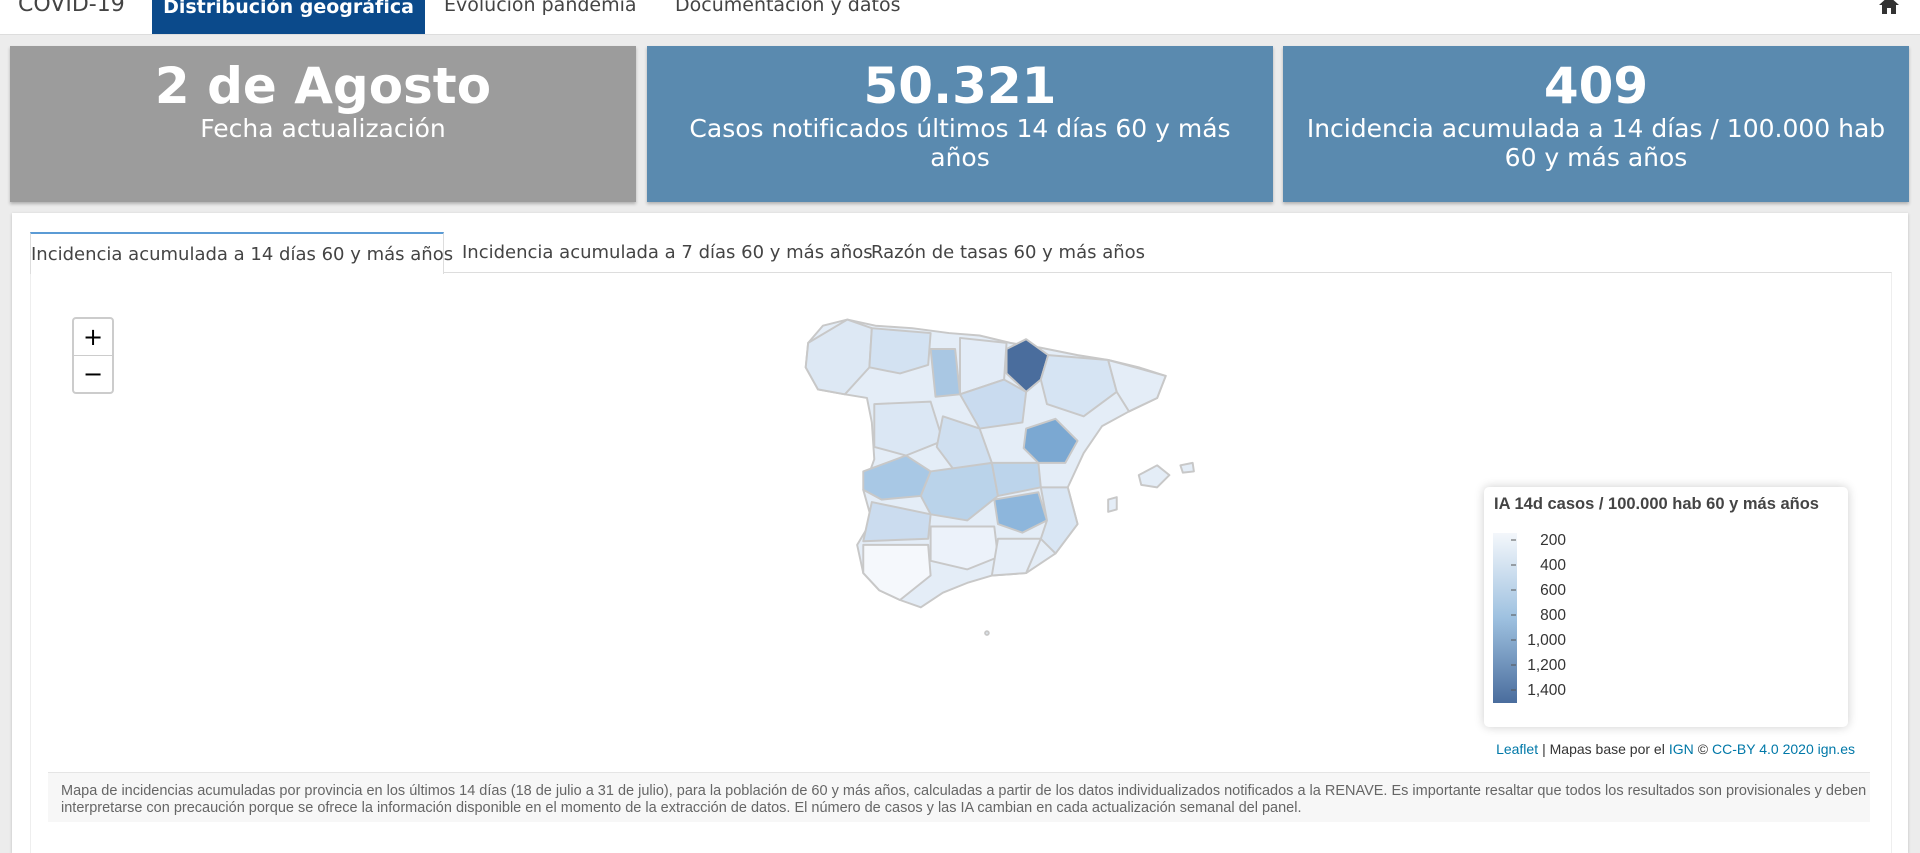  I want to click on attribution-text: | Mapas base por el, so click(1603, 749).